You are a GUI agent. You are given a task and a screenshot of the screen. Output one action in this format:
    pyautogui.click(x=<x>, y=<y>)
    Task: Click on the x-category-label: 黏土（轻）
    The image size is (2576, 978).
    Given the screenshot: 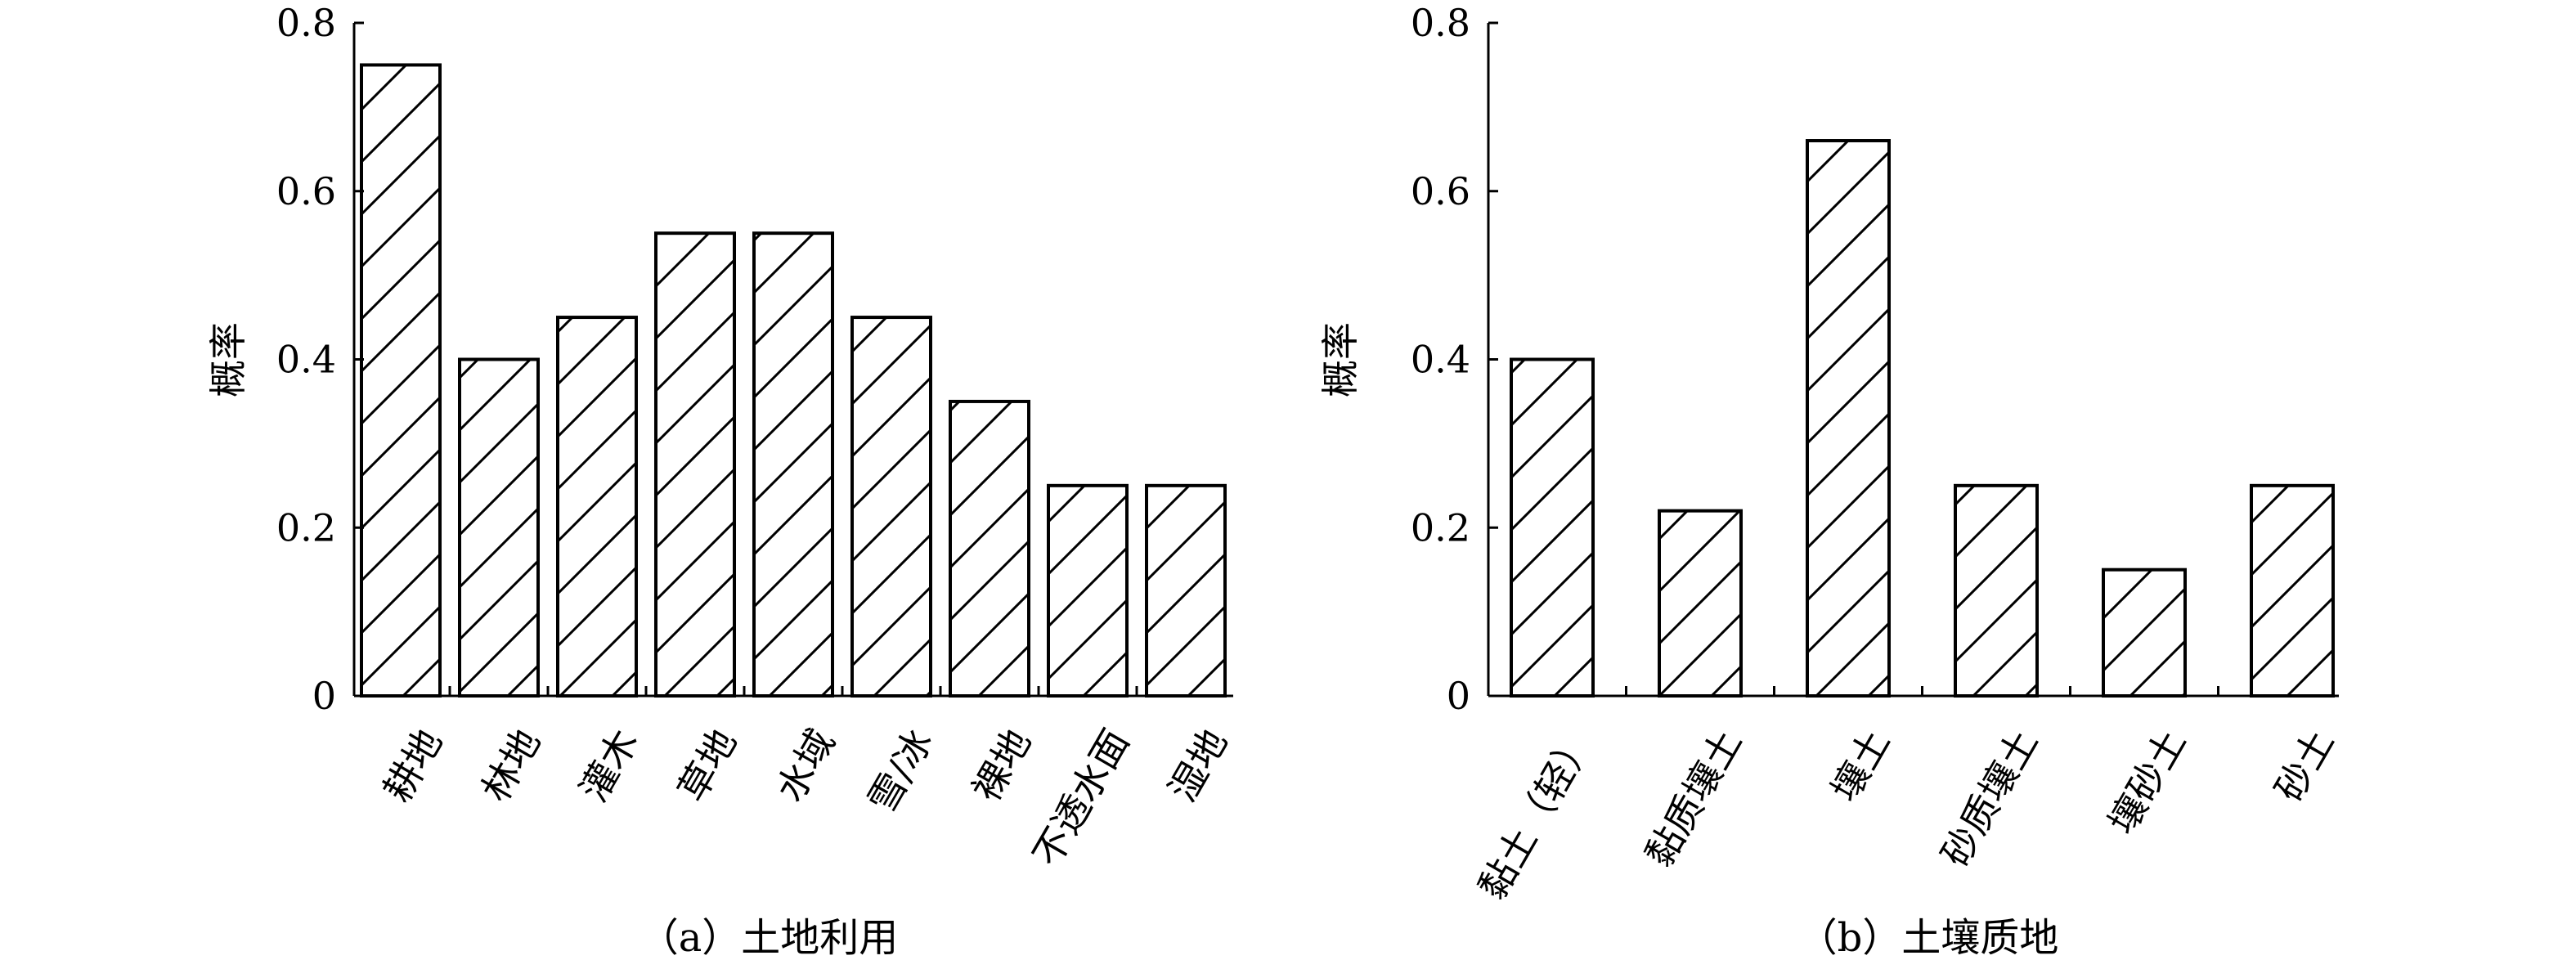 What is the action you would take?
    pyautogui.click(x=1537, y=814)
    